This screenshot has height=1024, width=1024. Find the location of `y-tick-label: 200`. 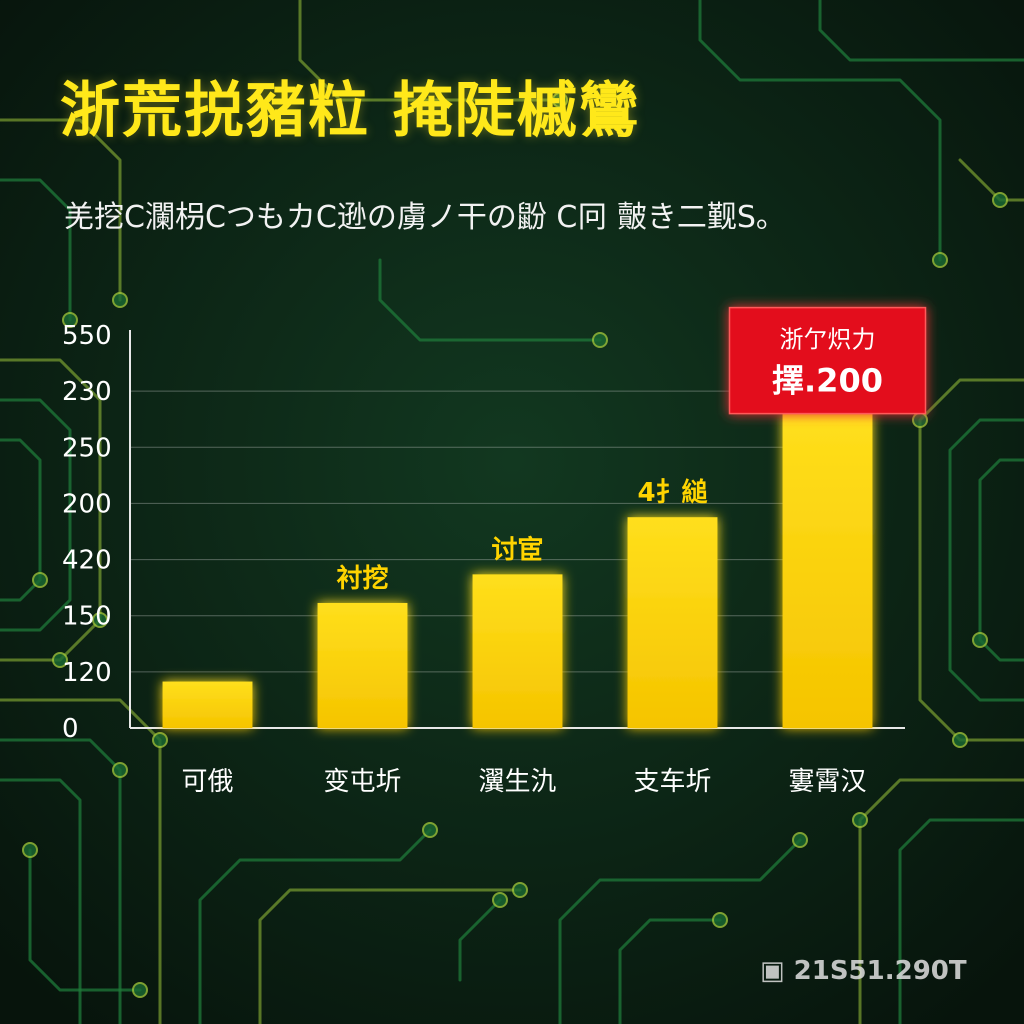

y-tick-label: 200 is located at coordinates (87, 504).